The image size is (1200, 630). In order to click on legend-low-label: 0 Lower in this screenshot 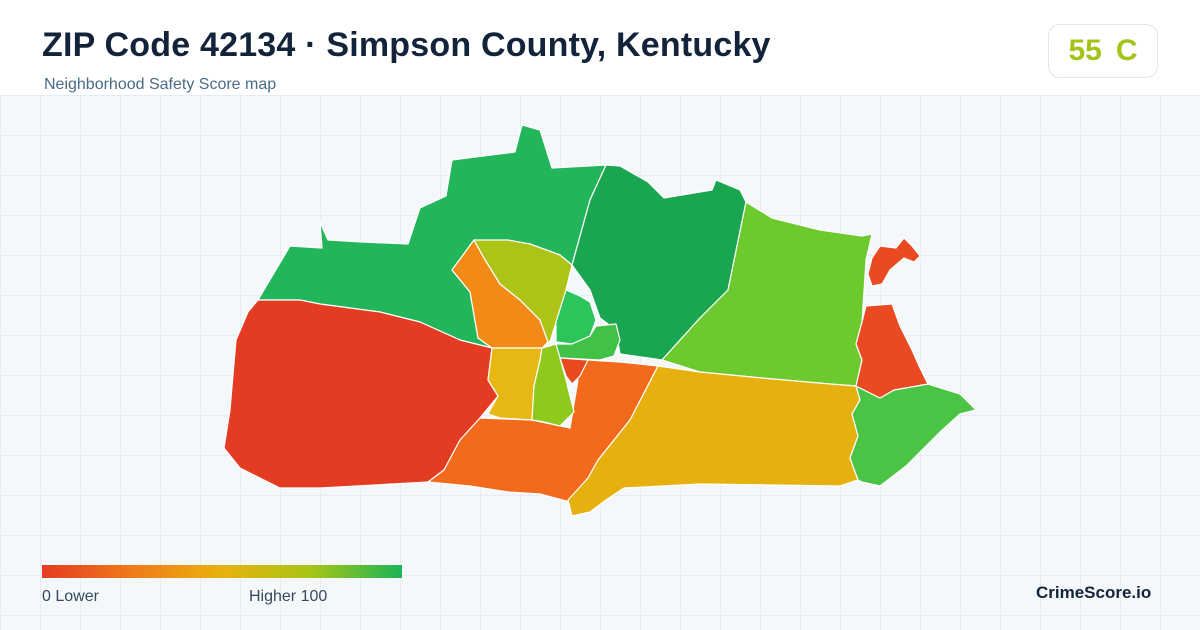, I will do `click(70, 596)`.